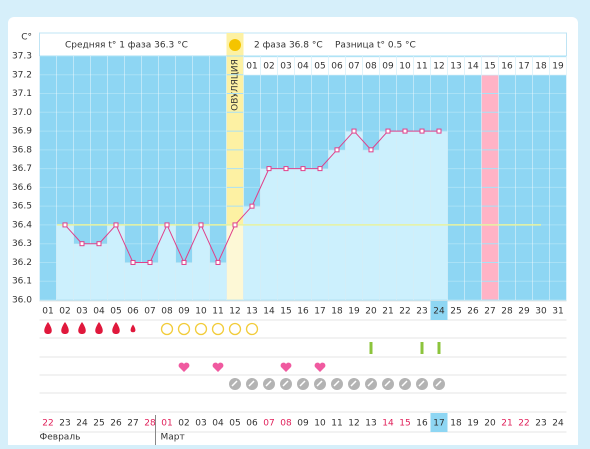 This screenshot has width=590, height=449. Describe the element at coordinates (336, 424) in the screenshot. I see `date: 11` at that location.